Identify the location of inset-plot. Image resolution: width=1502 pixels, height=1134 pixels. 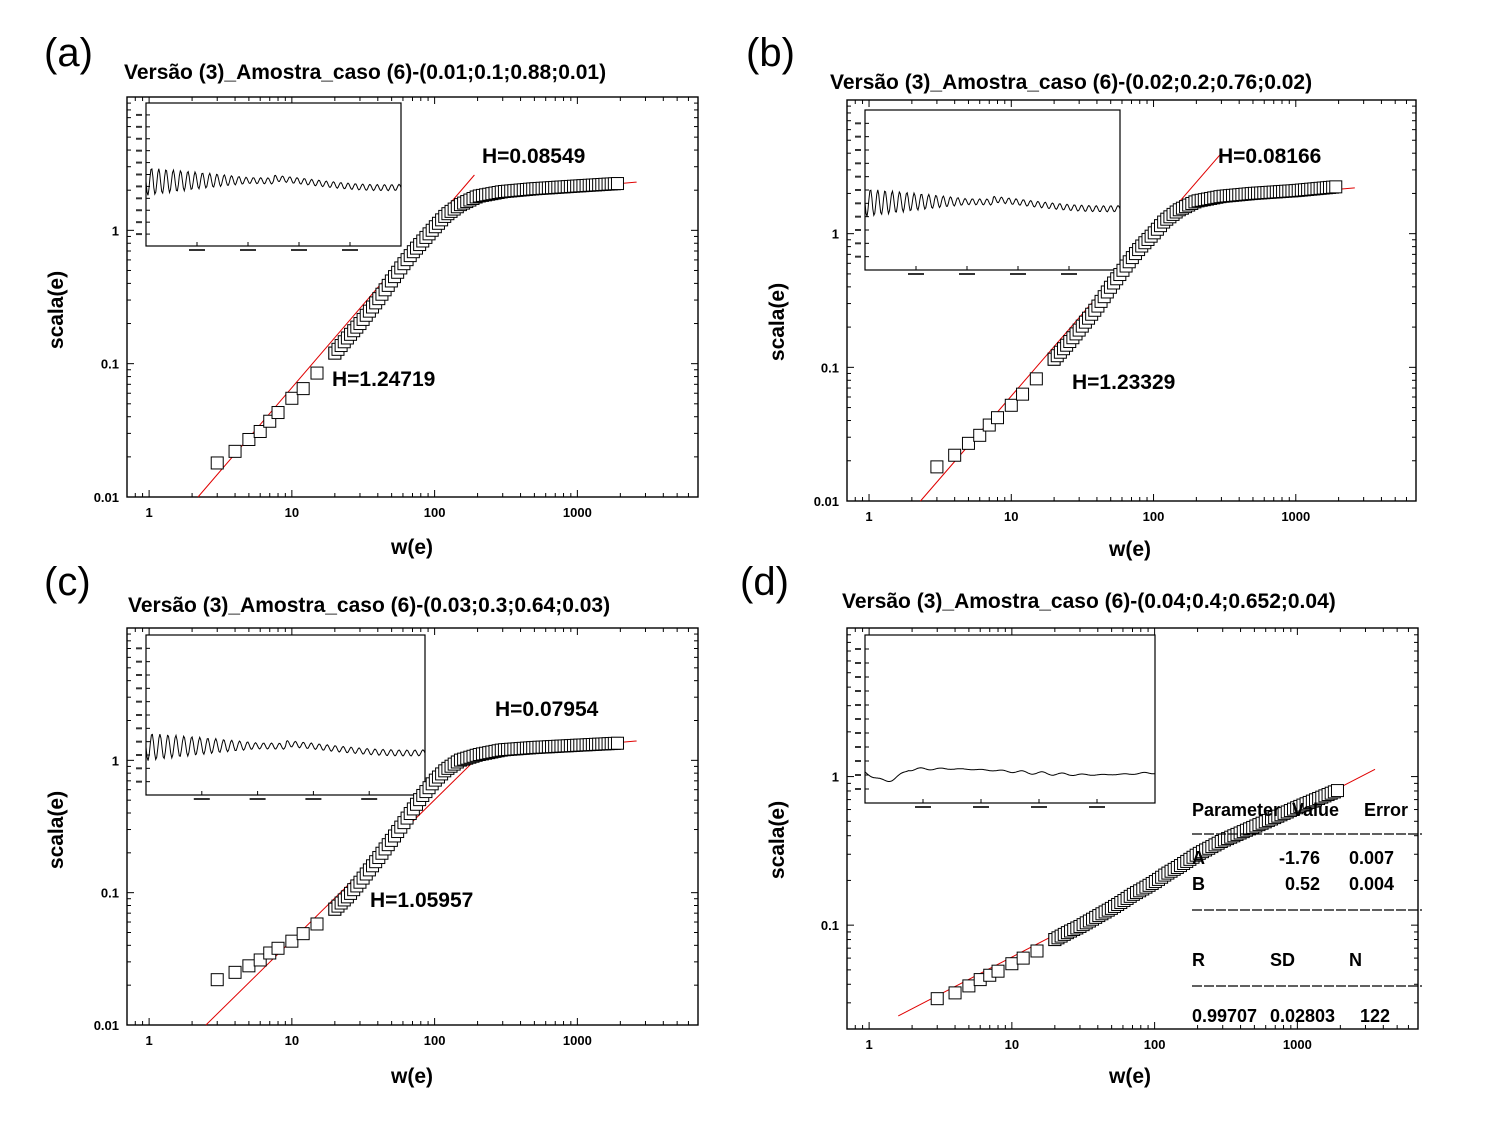
(988, 192).